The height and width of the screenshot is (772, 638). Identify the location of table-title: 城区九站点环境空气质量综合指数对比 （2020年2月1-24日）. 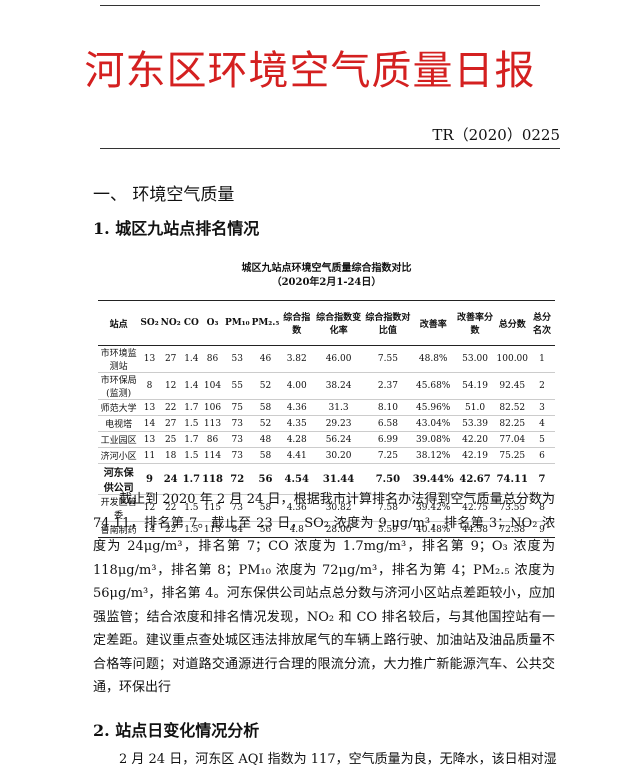
(326, 276).